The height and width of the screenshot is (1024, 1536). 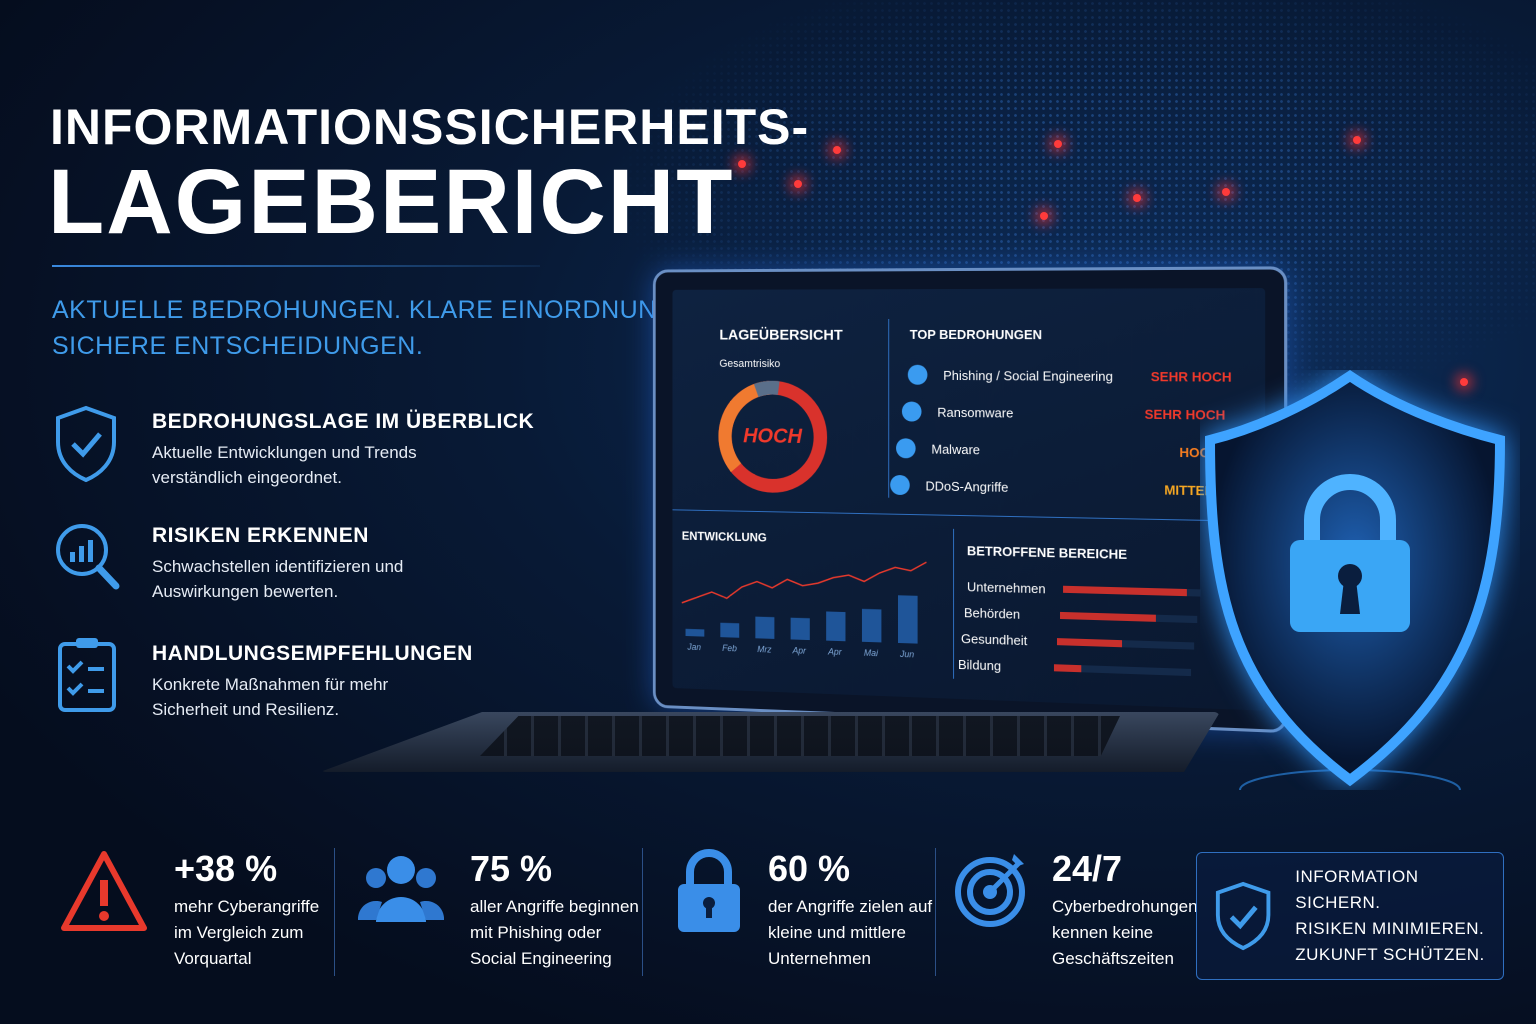 What do you see at coordinates (966, 486) in the screenshot?
I see `threat-name: DDoS-Angriffe` at bounding box center [966, 486].